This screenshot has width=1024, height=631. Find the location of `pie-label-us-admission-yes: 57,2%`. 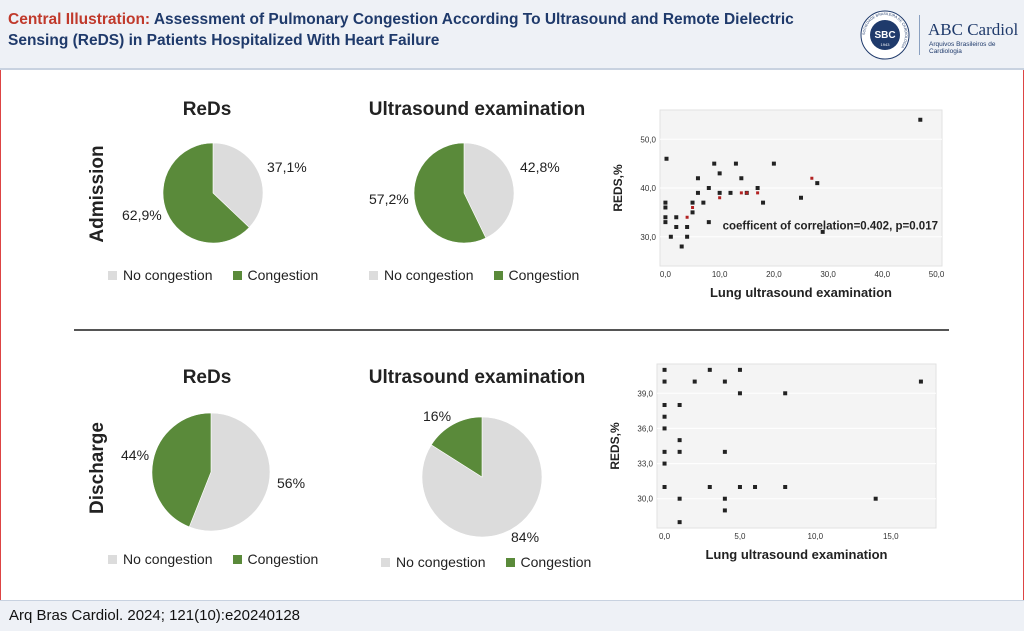

pie-label-us-admission-yes: 57,2% is located at coordinates (389, 199).